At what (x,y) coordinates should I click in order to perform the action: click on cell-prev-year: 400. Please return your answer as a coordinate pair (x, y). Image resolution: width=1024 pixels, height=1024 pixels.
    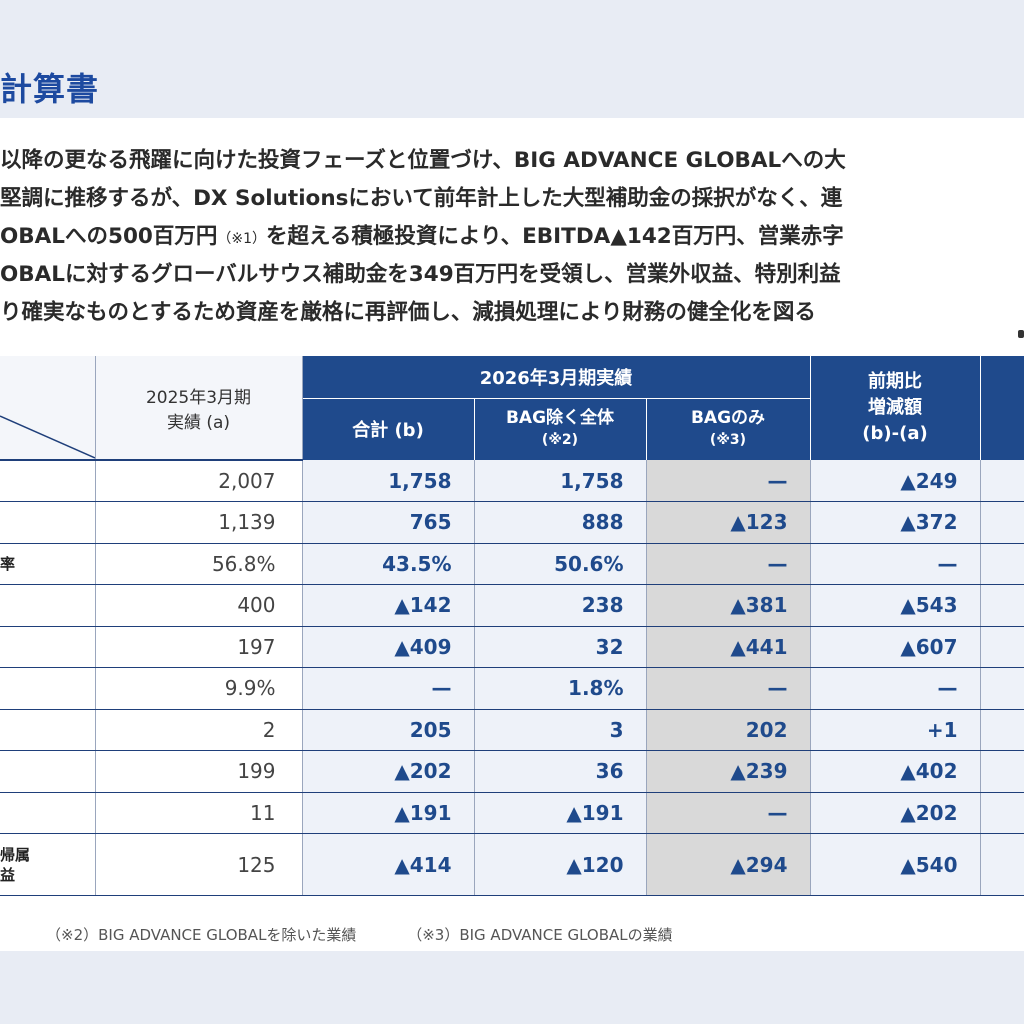
    Looking at the image, I should click on (199, 605).